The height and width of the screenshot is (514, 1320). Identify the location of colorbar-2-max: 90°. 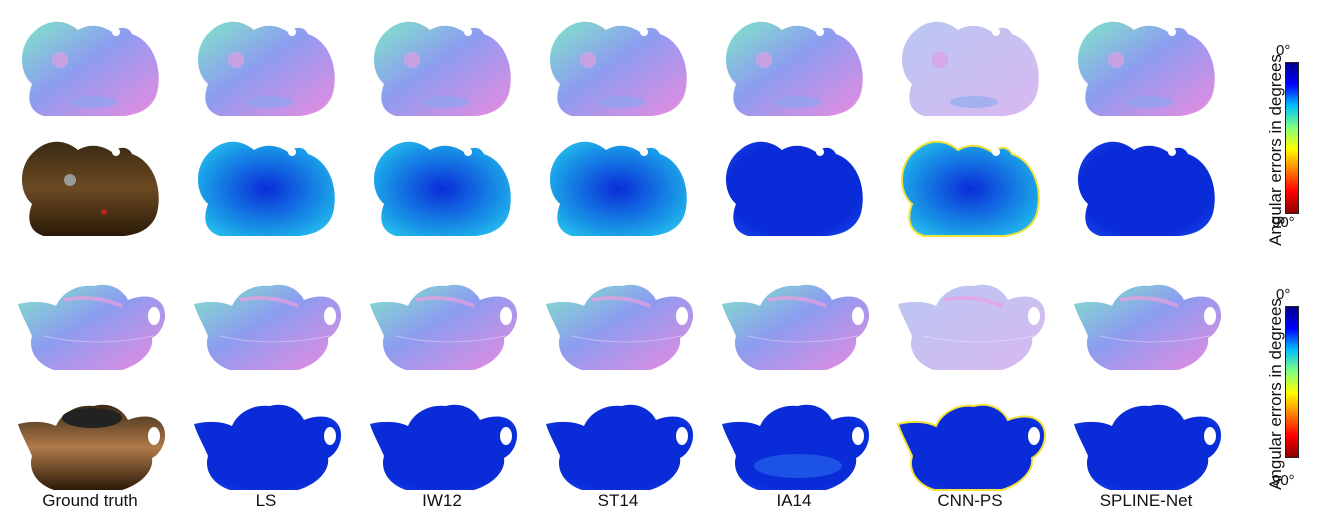
(1283, 480).